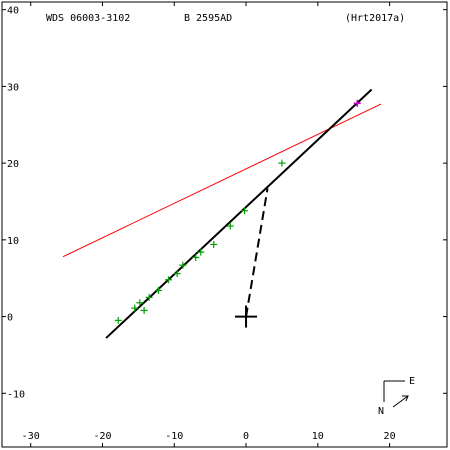 Image resolution: width=450 pixels, height=450 pixels. I want to click on motion-arrow-icon, so click(400, 401).